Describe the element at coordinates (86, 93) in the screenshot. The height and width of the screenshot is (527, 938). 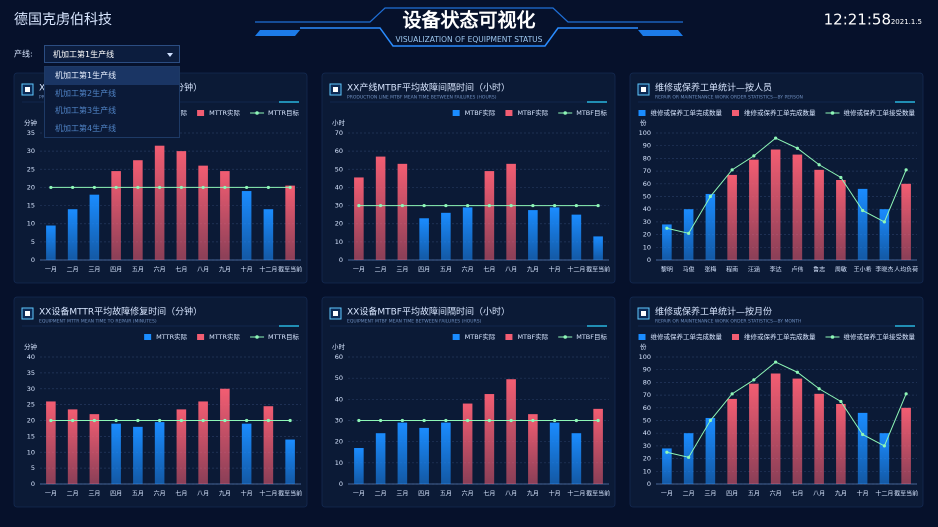
I see `selector-option: 机加工第2生产线` at that location.